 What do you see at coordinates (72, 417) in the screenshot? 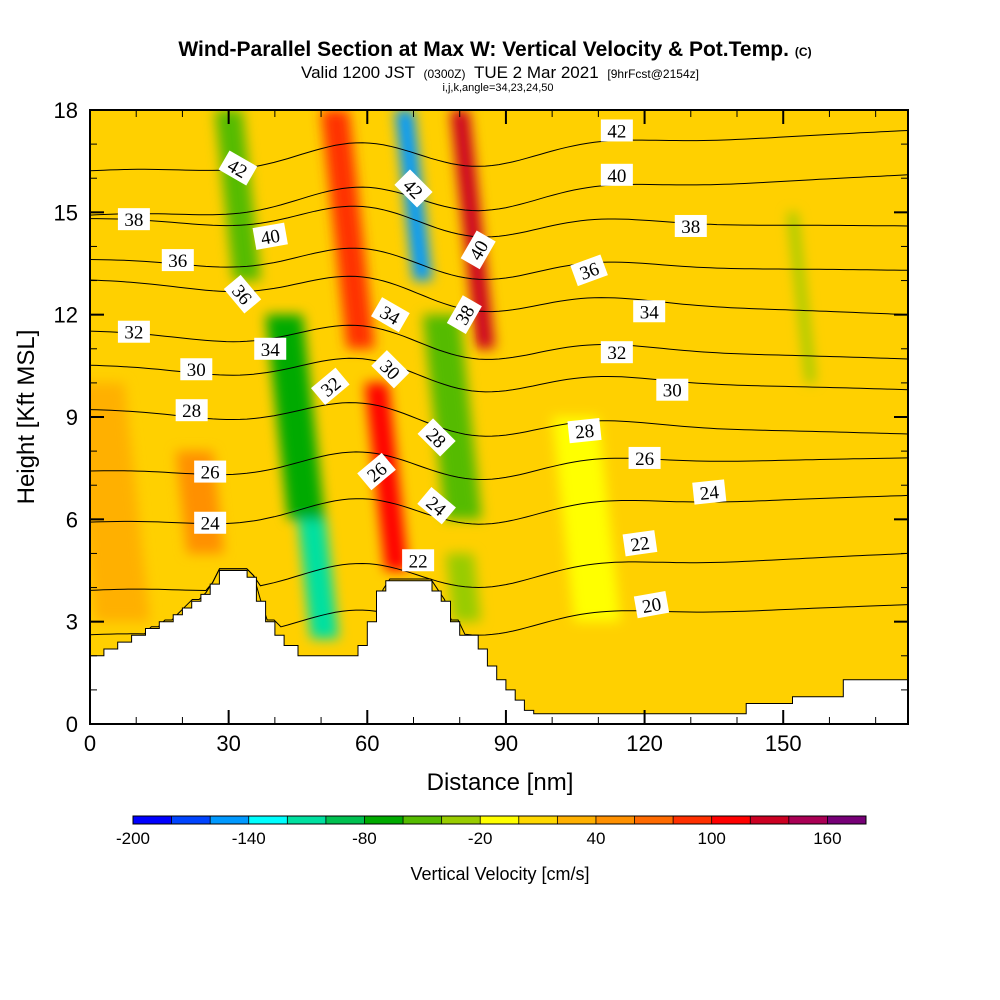
I see `y-tick-label: 9` at bounding box center [72, 417].